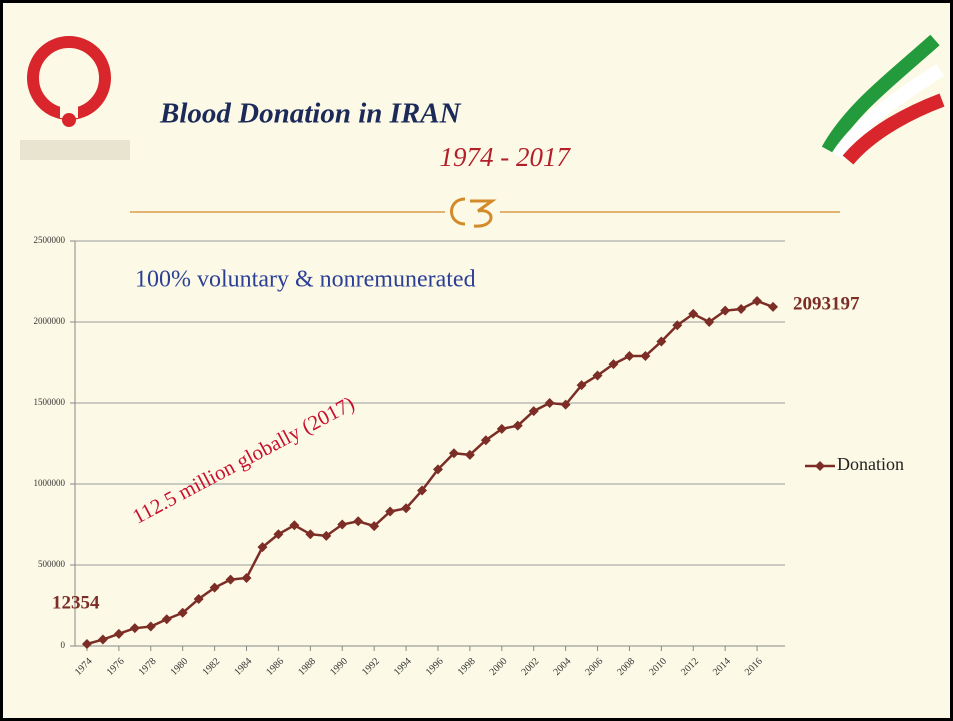 The image size is (953, 721). Describe the element at coordinates (50, 483) in the screenshot. I see `y-tick-label: 1000000` at that location.